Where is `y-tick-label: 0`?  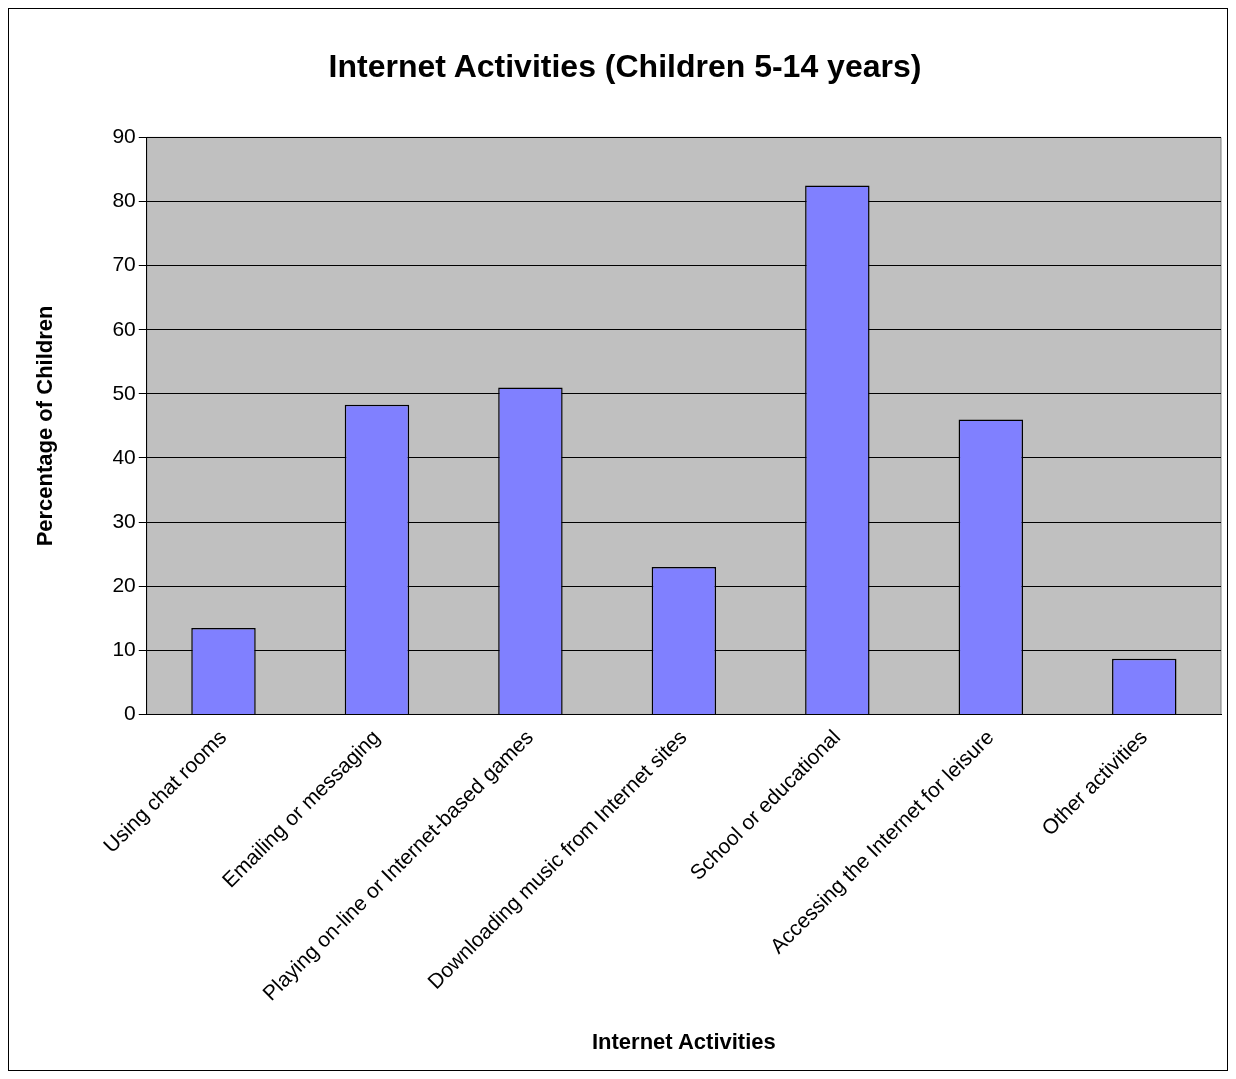 y-tick-label: 0 is located at coordinates (130, 713).